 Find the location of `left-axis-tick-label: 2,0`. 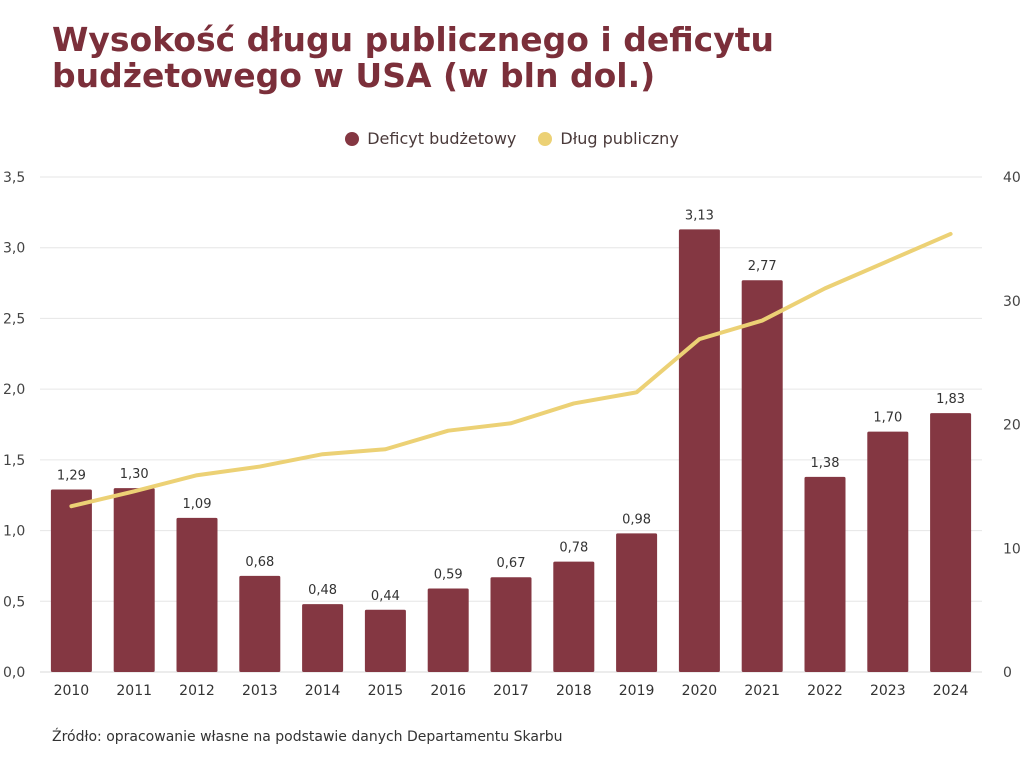

left-axis-tick-label: 2,0 is located at coordinates (14, 390).